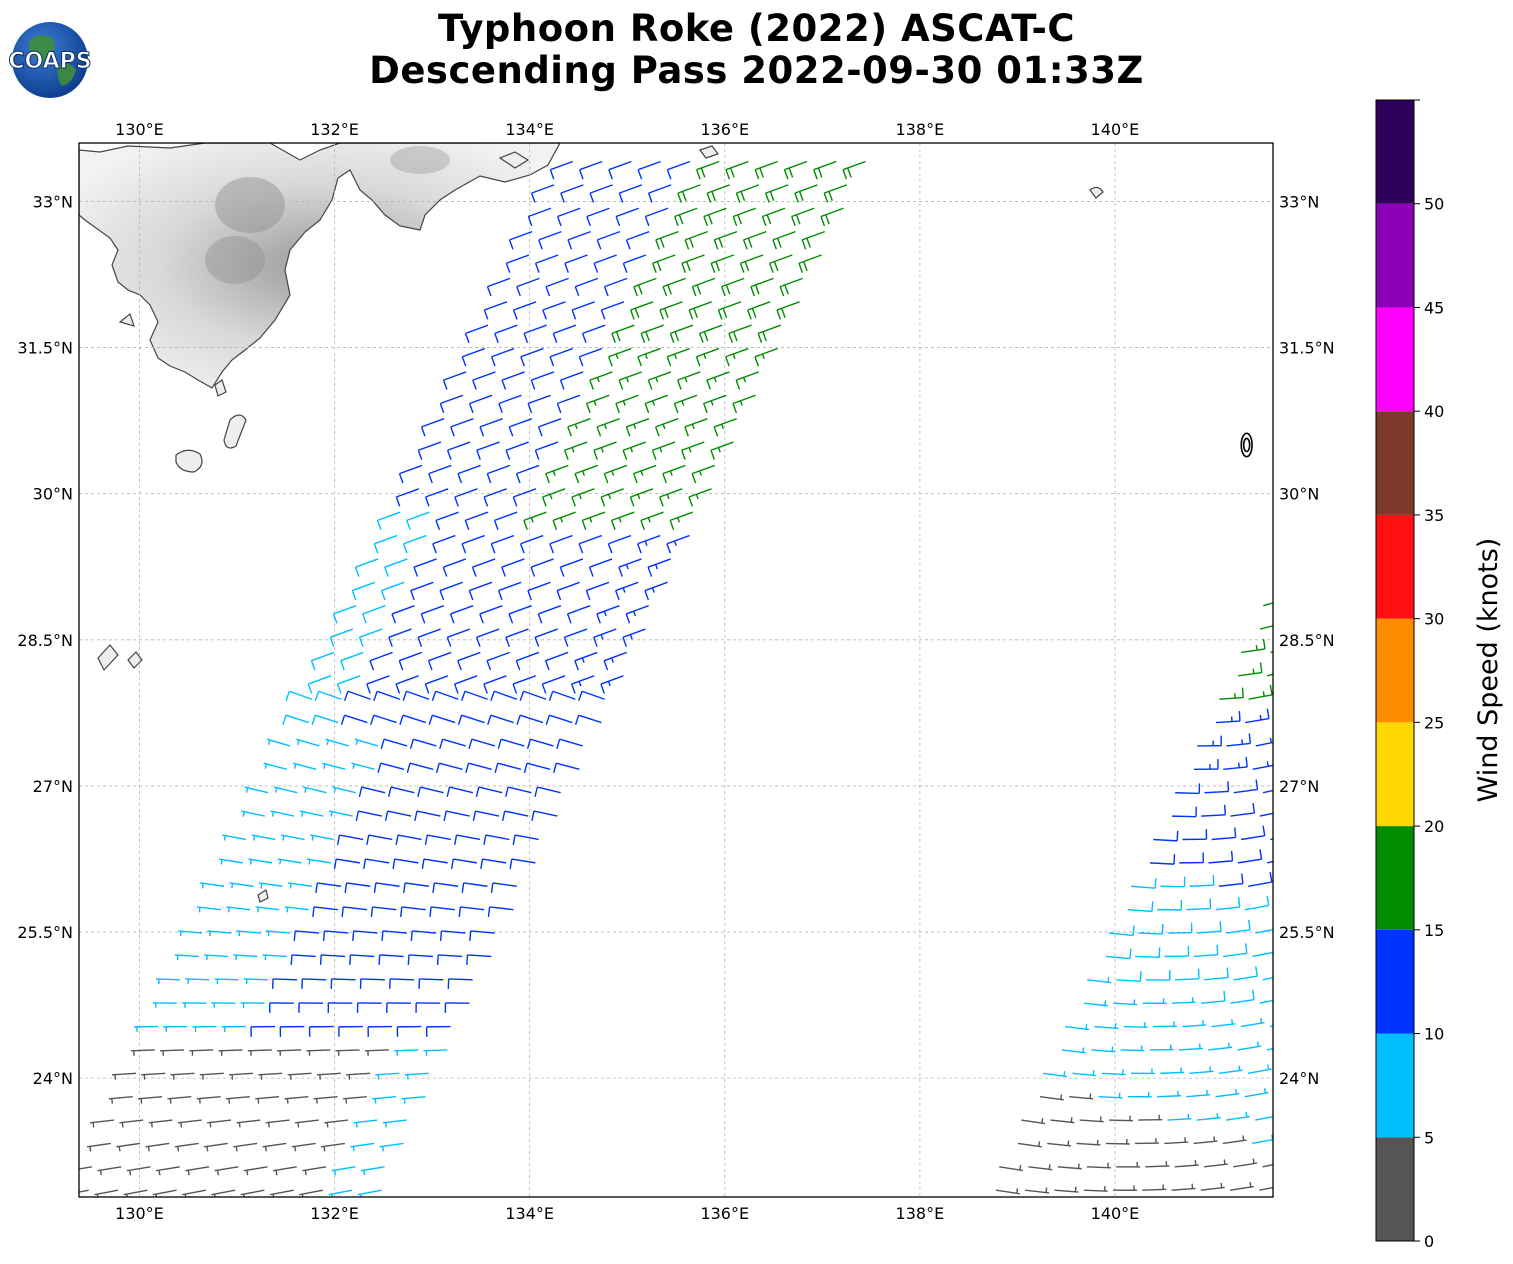 The width and height of the screenshot is (1513, 1264). What do you see at coordinates (756, 70) in the screenshot?
I see `figure-title-line-2: Descending Pass 2022-09-30 01:33Z` at bounding box center [756, 70].